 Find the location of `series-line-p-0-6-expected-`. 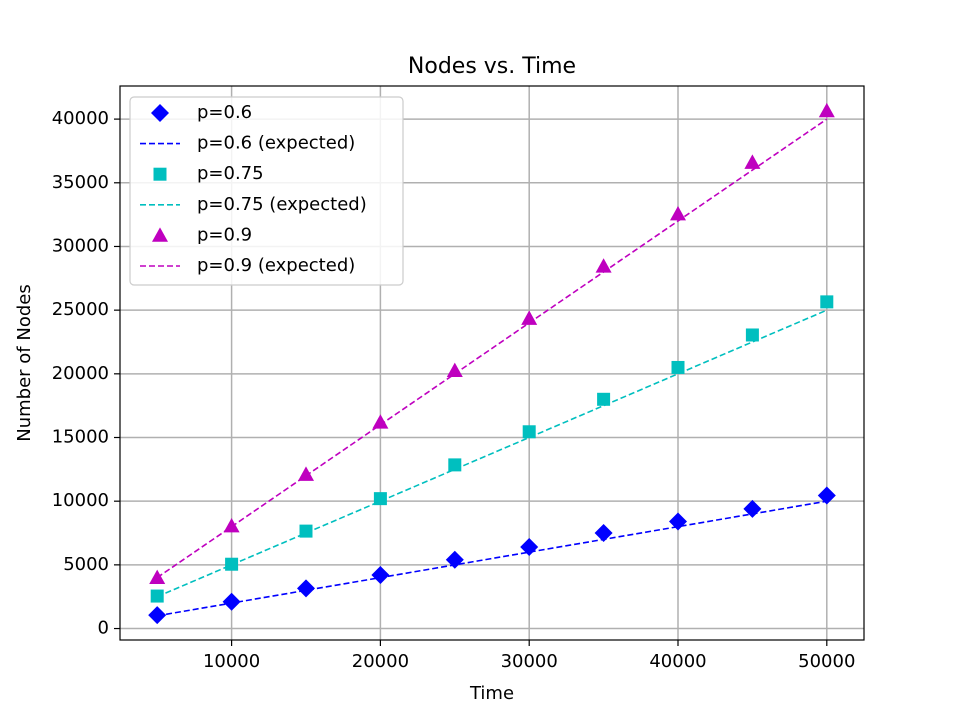

series-line-p-0-6-expected- is located at coordinates (492, 558).